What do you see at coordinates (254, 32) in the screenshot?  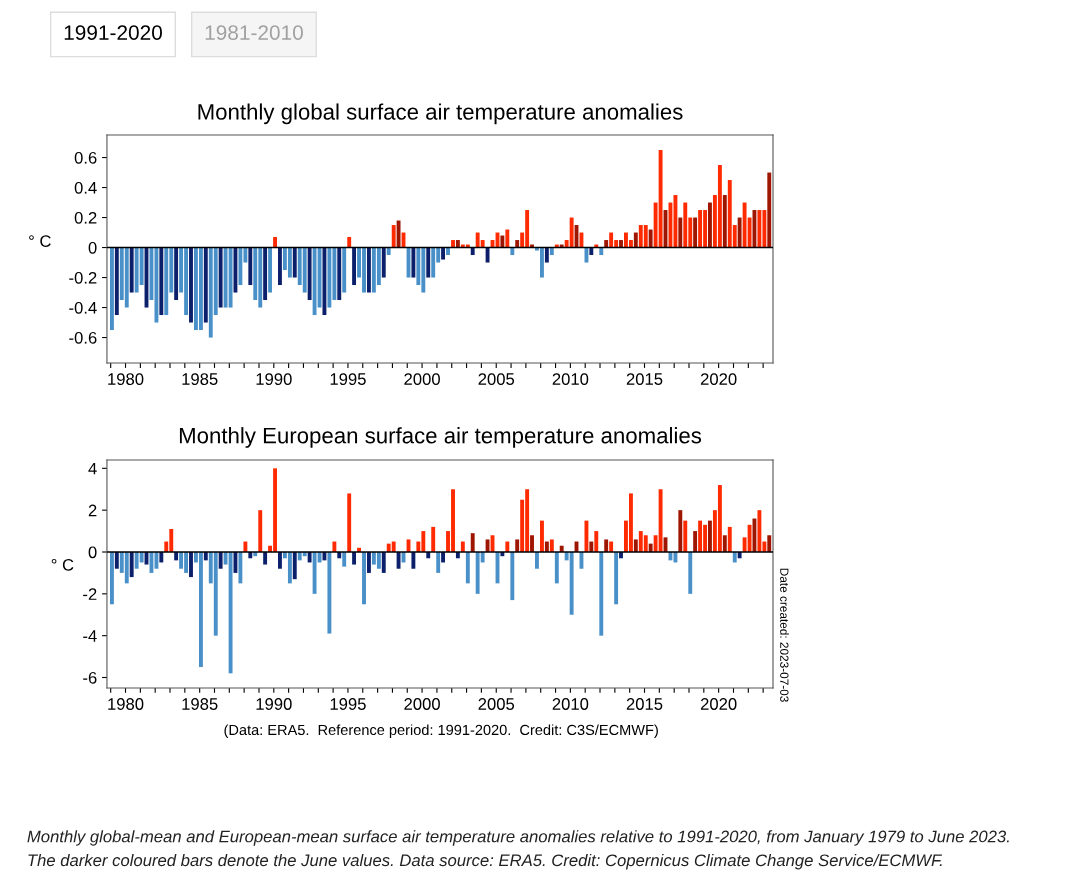 I see `text: 1981-2010` at bounding box center [254, 32].